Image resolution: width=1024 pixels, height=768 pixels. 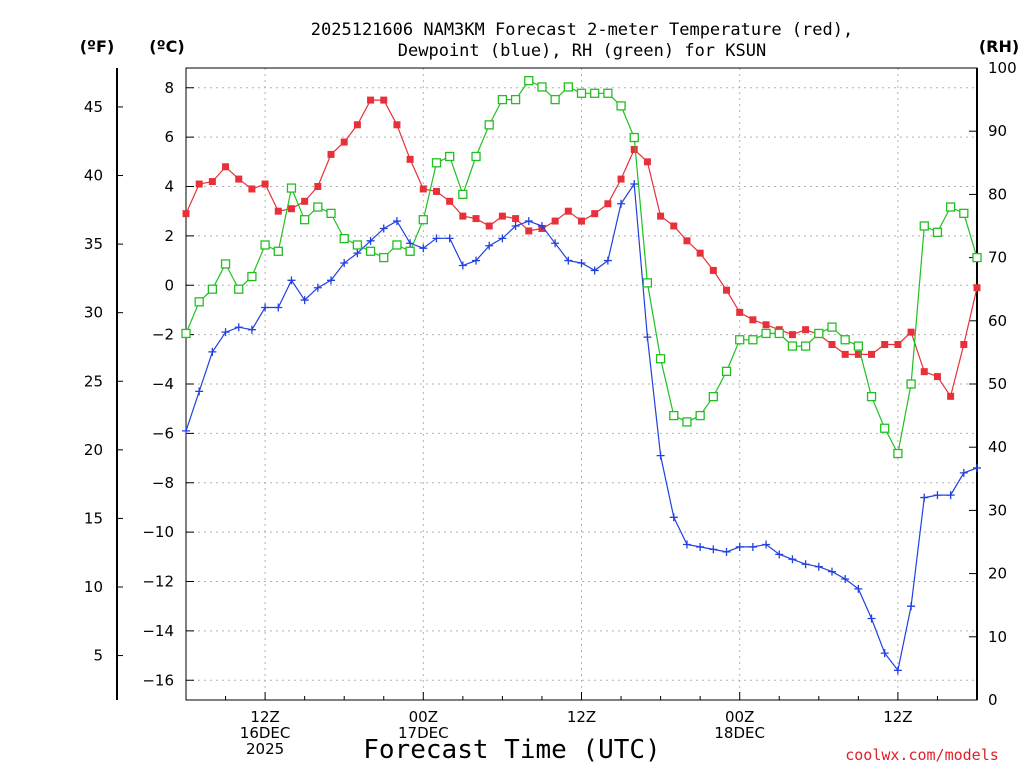 I want to click on f-tick-label: 20, so click(x=93, y=450).